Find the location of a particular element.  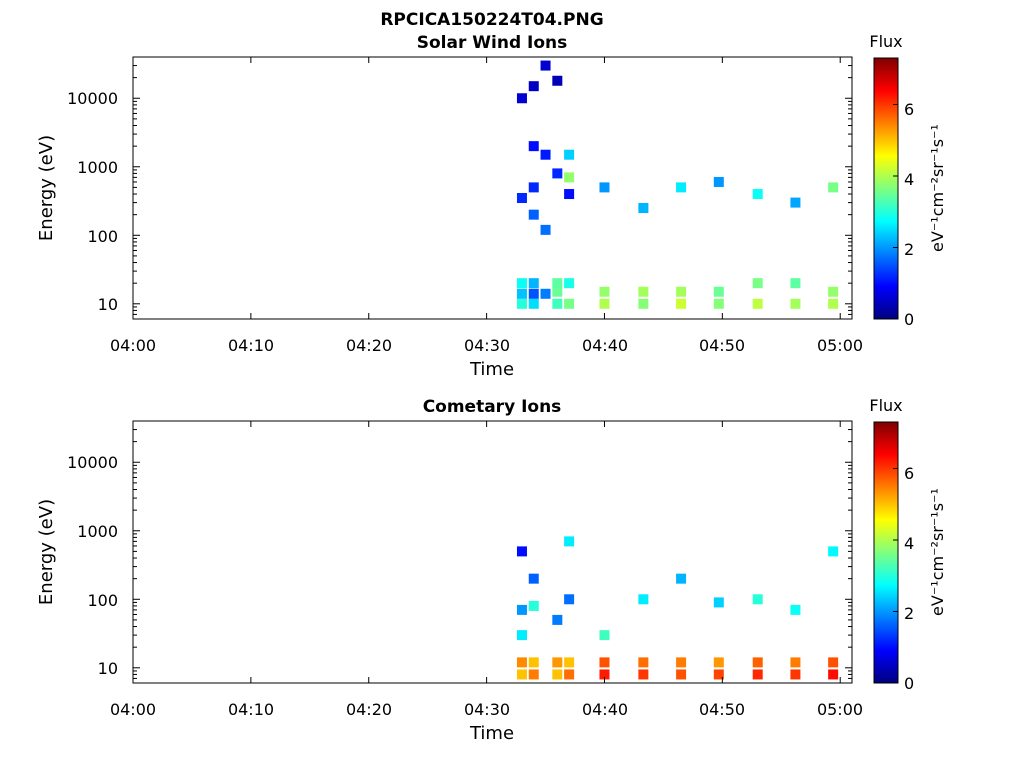

solar-wind-heatmap is located at coordinates (677, 184).